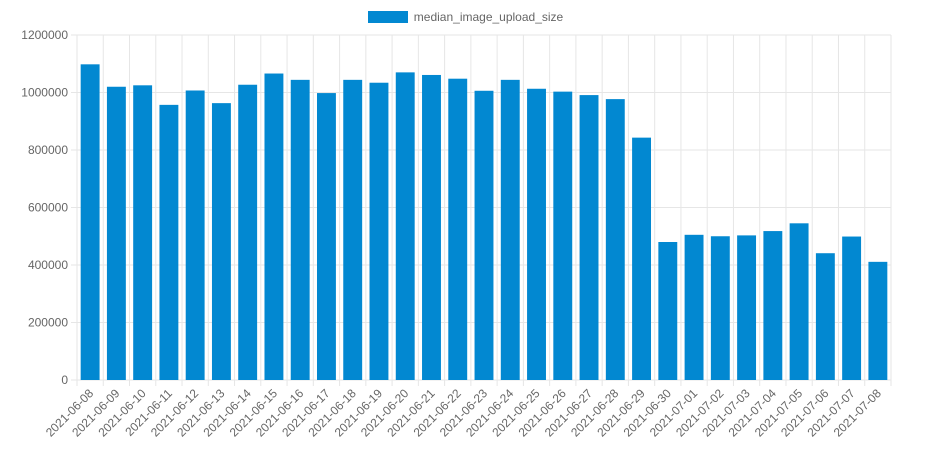 This screenshot has width=931, height=464. I want to click on y-tick-label: 600000, so click(48, 208).